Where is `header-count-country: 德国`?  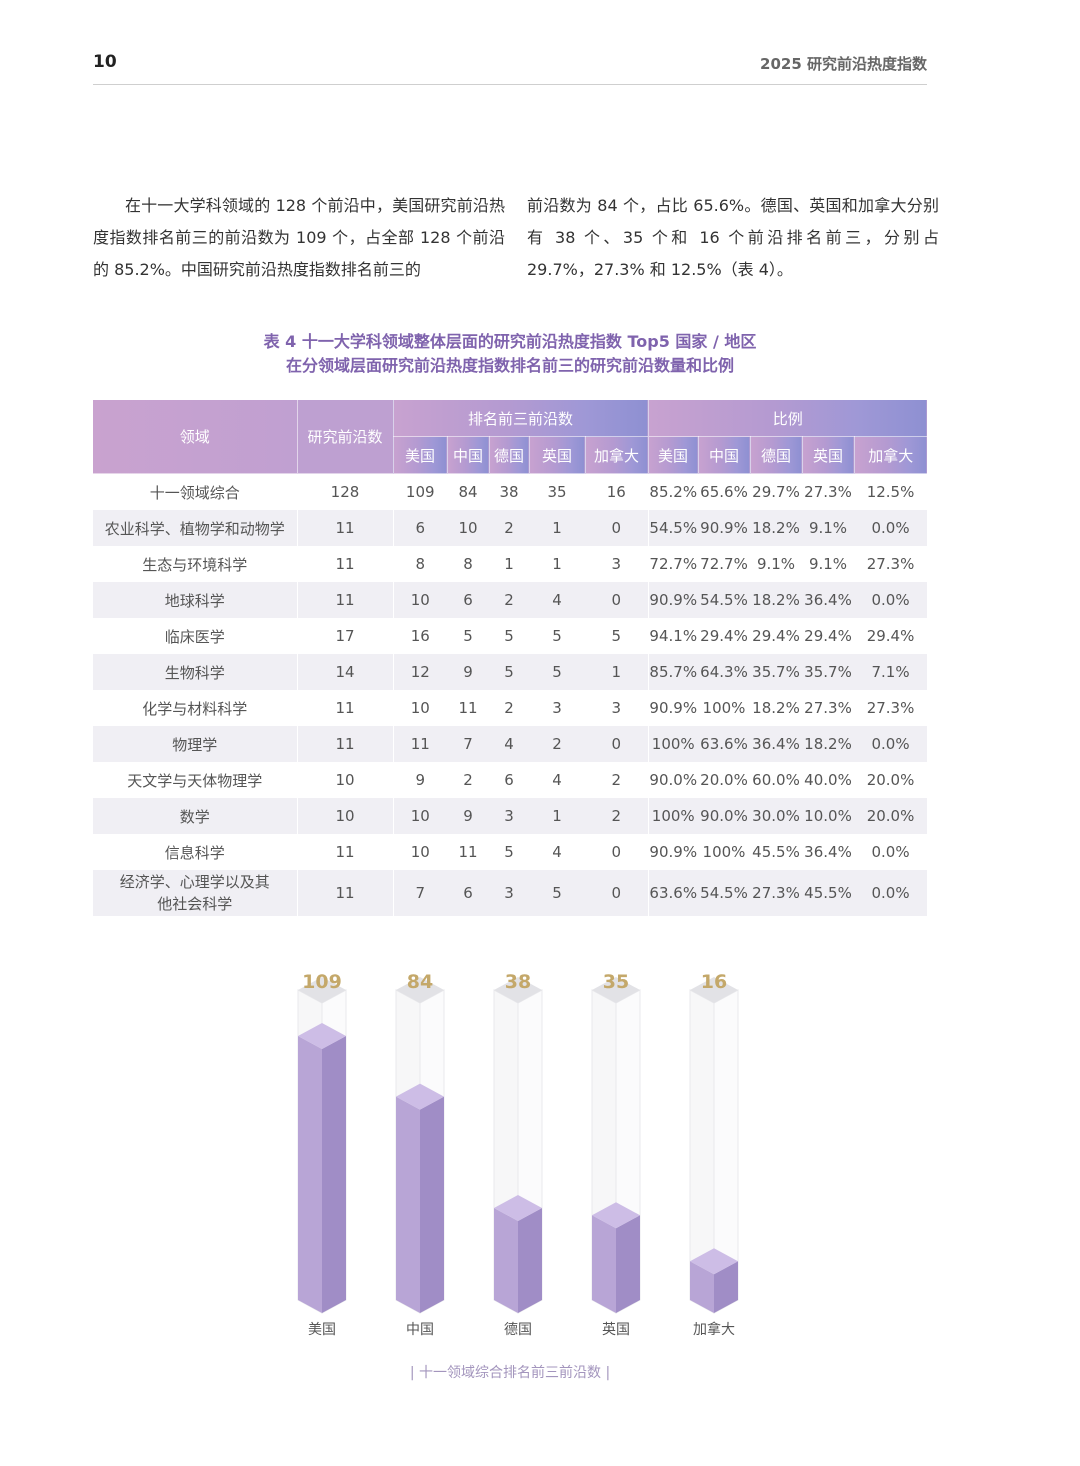 header-count-country: 德国 is located at coordinates (508, 455).